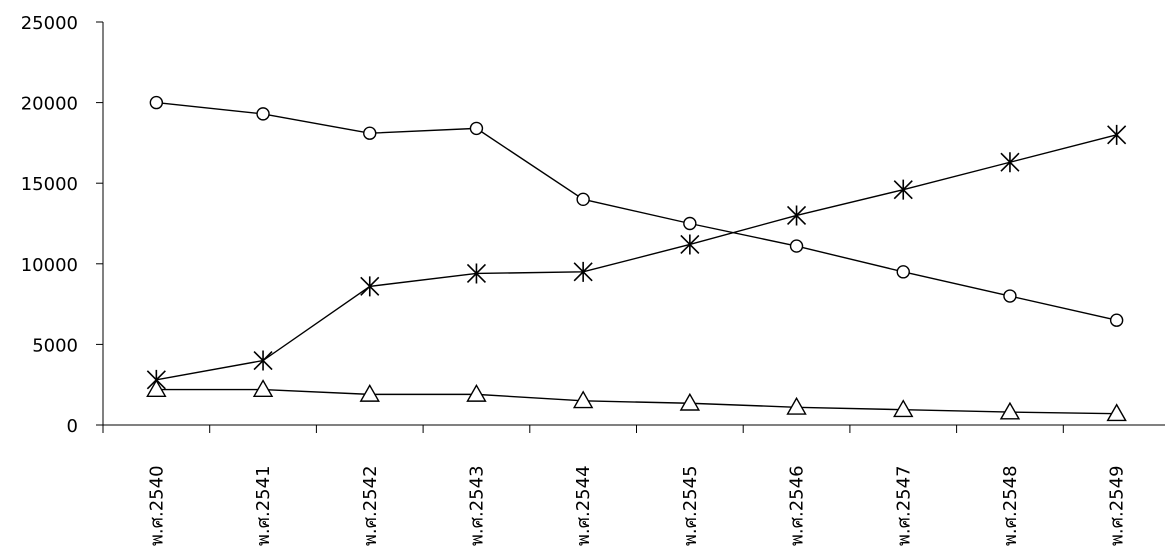 This screenshot has height=548, width=1165. Describe the element at coordinates (49, 184) in the screenshot. I see `y-tick-label: 15000` at that location.